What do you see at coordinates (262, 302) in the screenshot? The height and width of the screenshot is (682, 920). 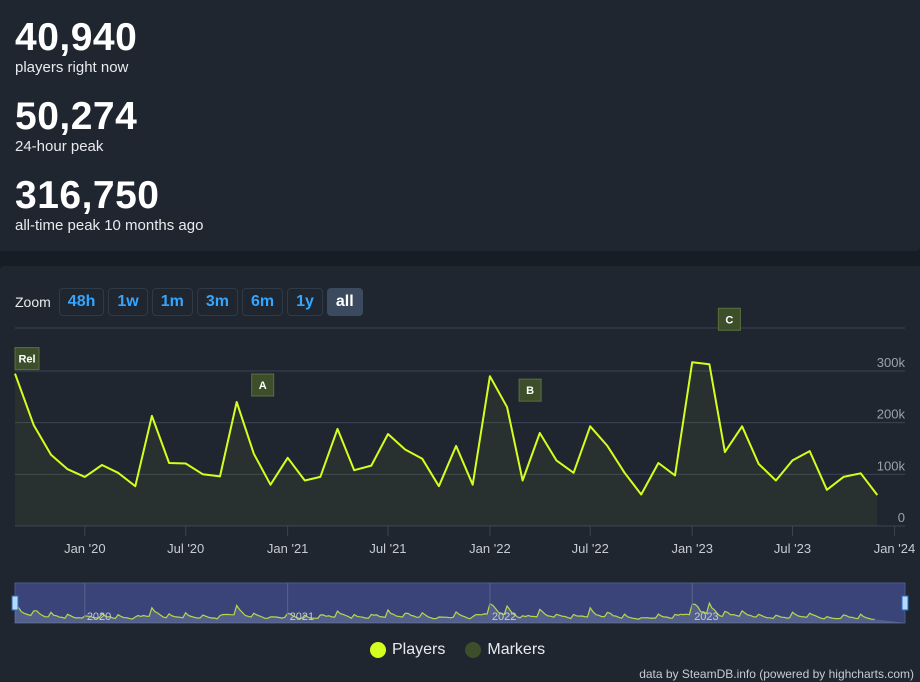 I see `zoom-6m-button: 6m` at bounding box center [262, 302].